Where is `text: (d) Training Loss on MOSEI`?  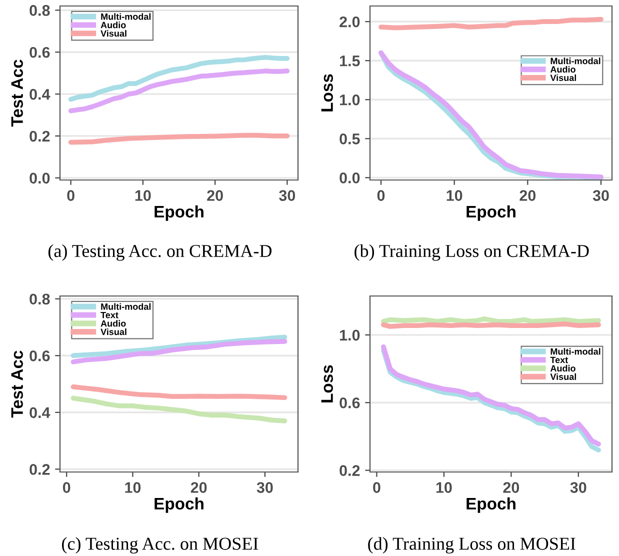
text: (d) Training Loss on MOSEI is located at coordinates (472, 545).